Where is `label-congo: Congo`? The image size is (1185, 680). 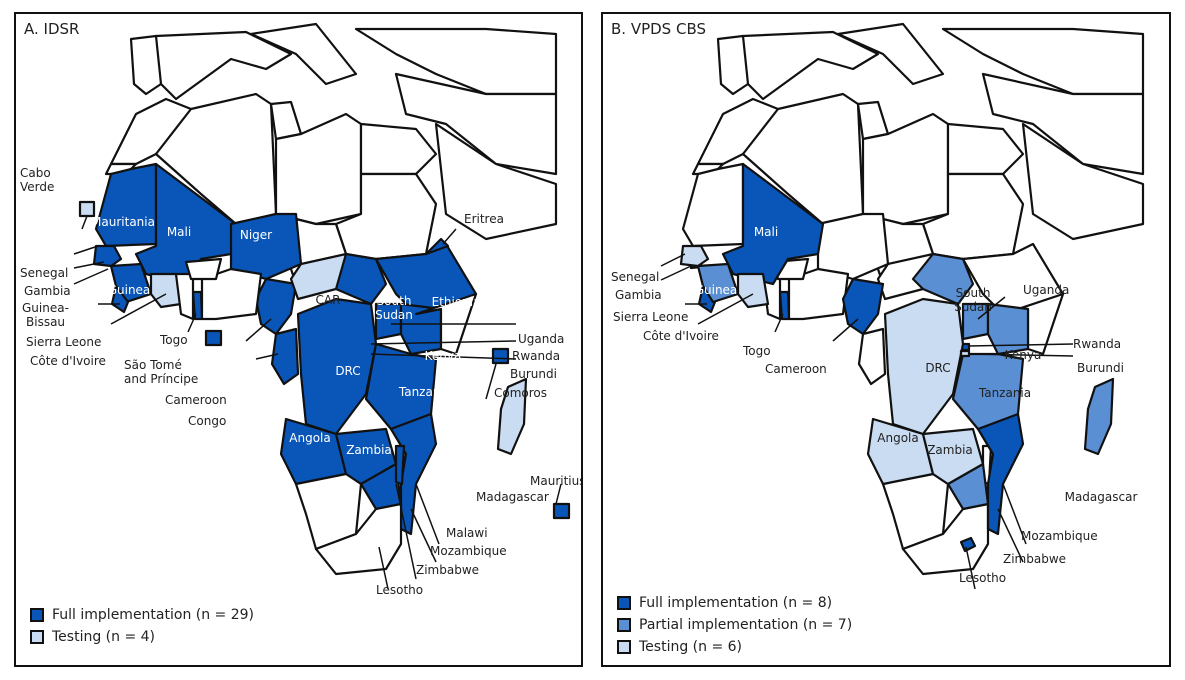
label-congo: Congo is located at coordinates (207, 421).